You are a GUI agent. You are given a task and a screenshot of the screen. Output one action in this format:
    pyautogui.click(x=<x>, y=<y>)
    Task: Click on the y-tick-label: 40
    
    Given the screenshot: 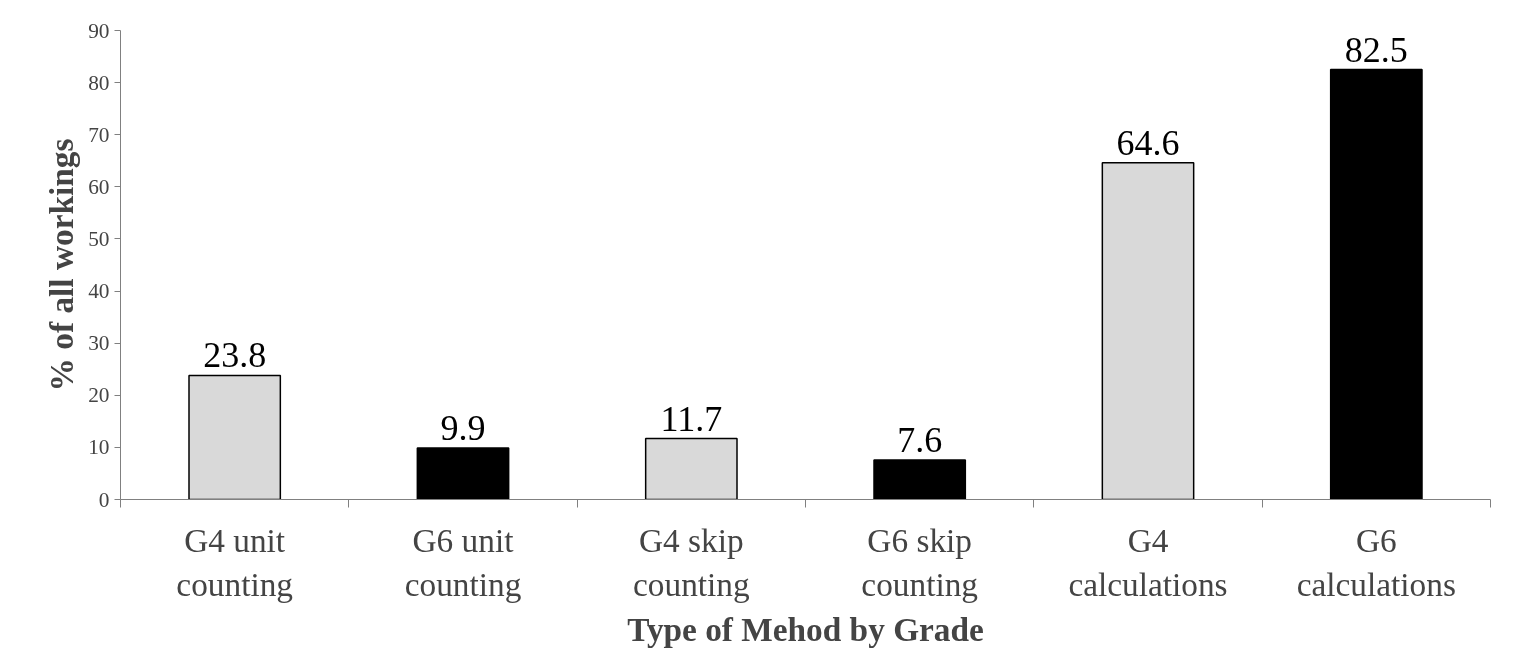 What is the action you would take?
    pyautogui.click(x=99, y=291)
    